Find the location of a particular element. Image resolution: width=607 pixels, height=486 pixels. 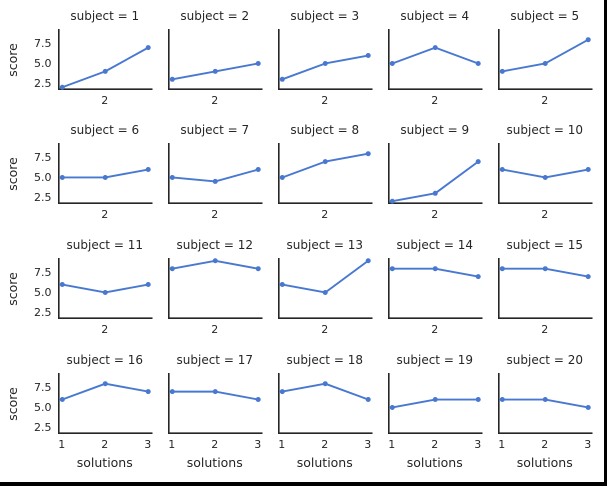

facet-title: subject = 13 is located at coordinates (324, 245).